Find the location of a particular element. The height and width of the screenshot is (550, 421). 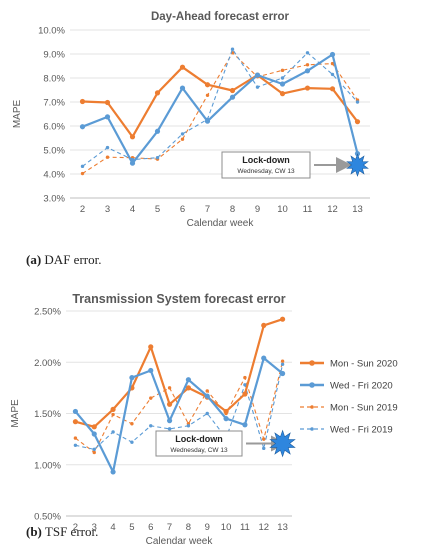

series-line-mon-sun-2019 is located at coordinates (179, 407).